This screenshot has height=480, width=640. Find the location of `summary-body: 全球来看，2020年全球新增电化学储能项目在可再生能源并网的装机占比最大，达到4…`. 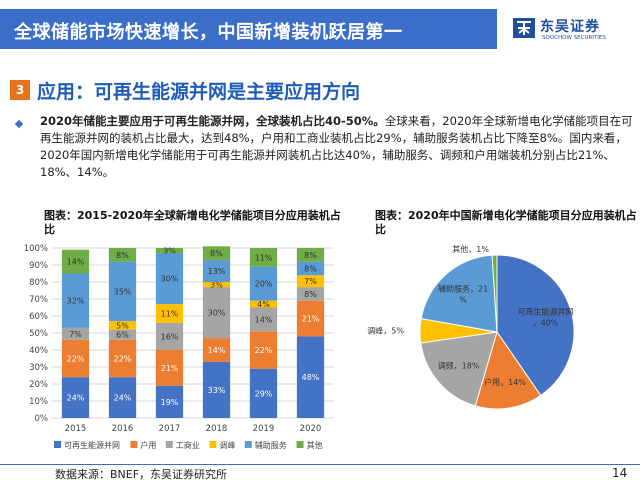

summary-body: 全球来看，2020年全球新增电化学储能项目在可再生能源并网的装机占比最大，达到4… is located at coordinates (336, 146).